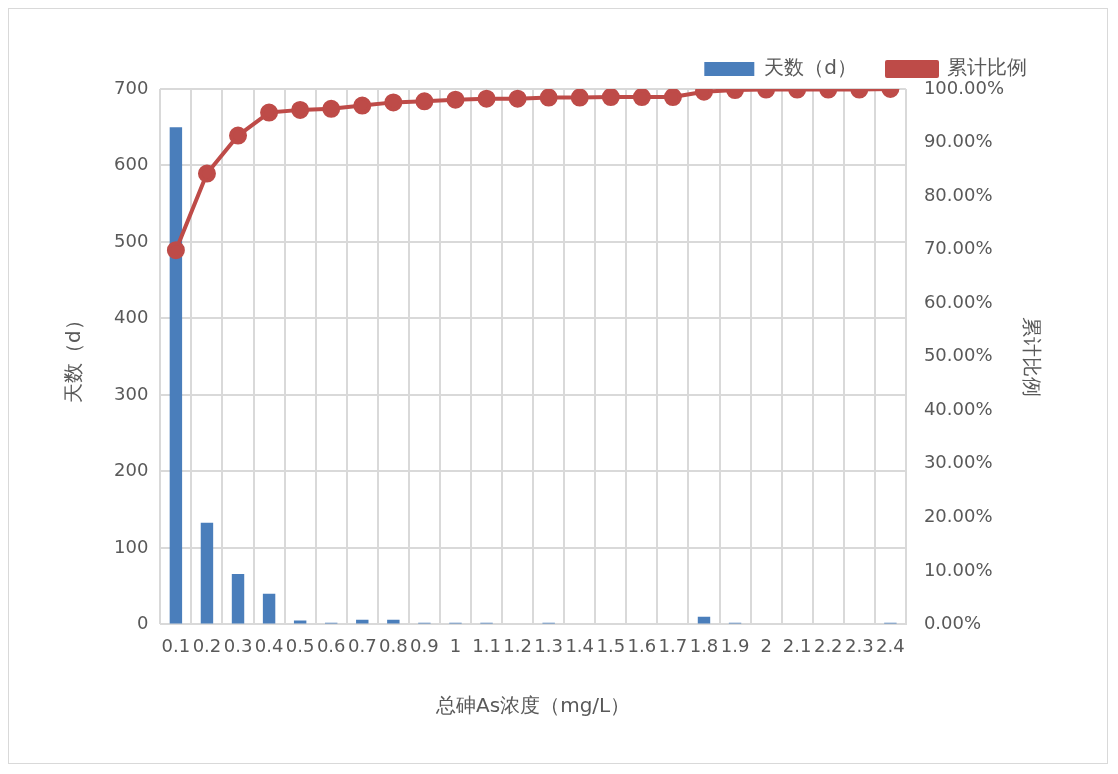  Describe the element at coordinates (958, 141) in the screenshot. I see `y2-tick-label: 90.00%` at that location.